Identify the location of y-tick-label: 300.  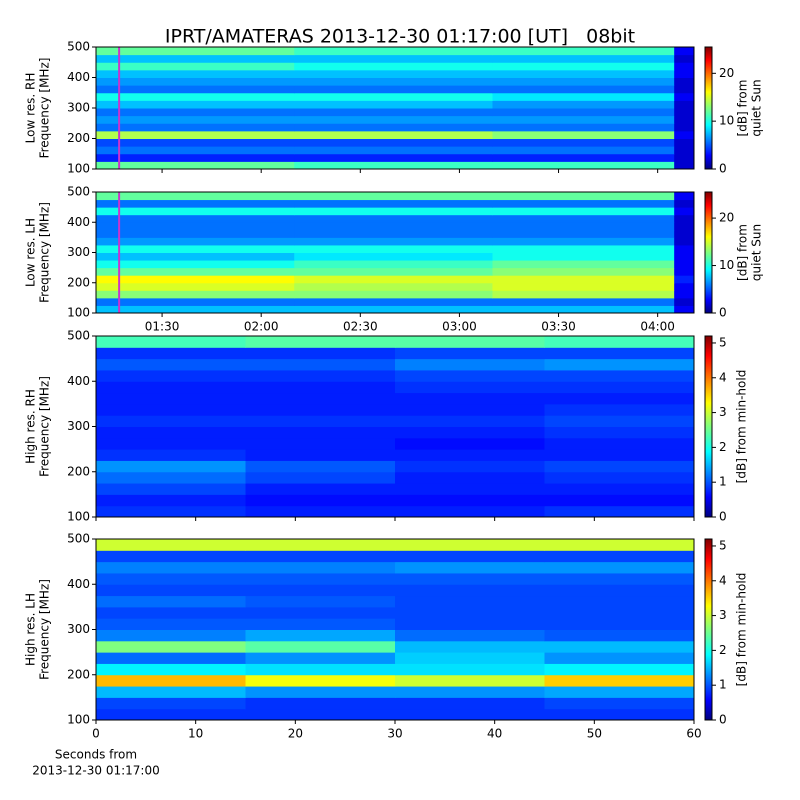
(78, 108).